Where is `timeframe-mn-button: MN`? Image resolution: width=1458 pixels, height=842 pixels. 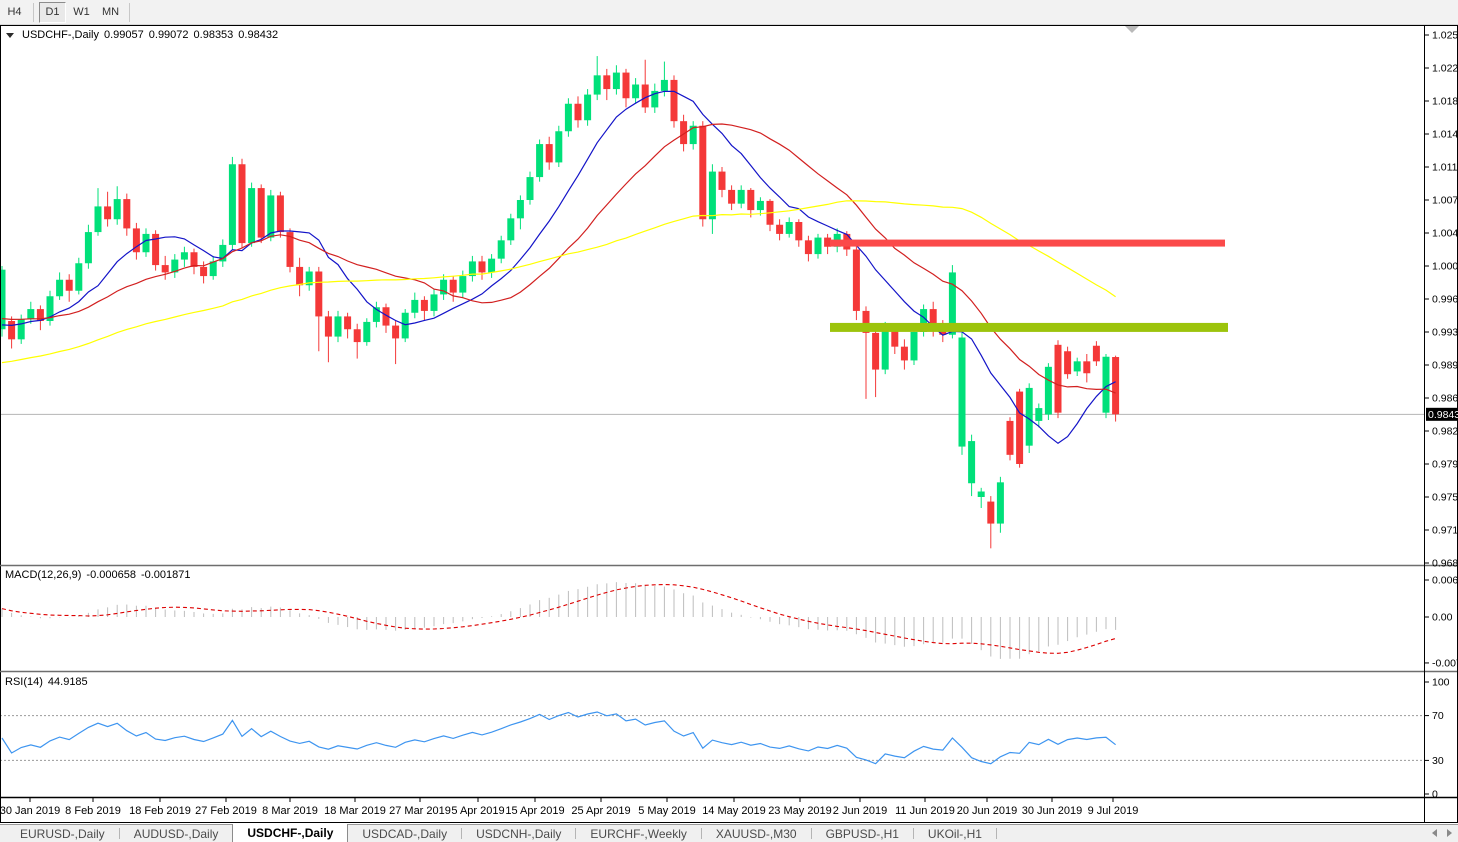 timeframe-mn-button: MN is located at coordinates (110, 12).